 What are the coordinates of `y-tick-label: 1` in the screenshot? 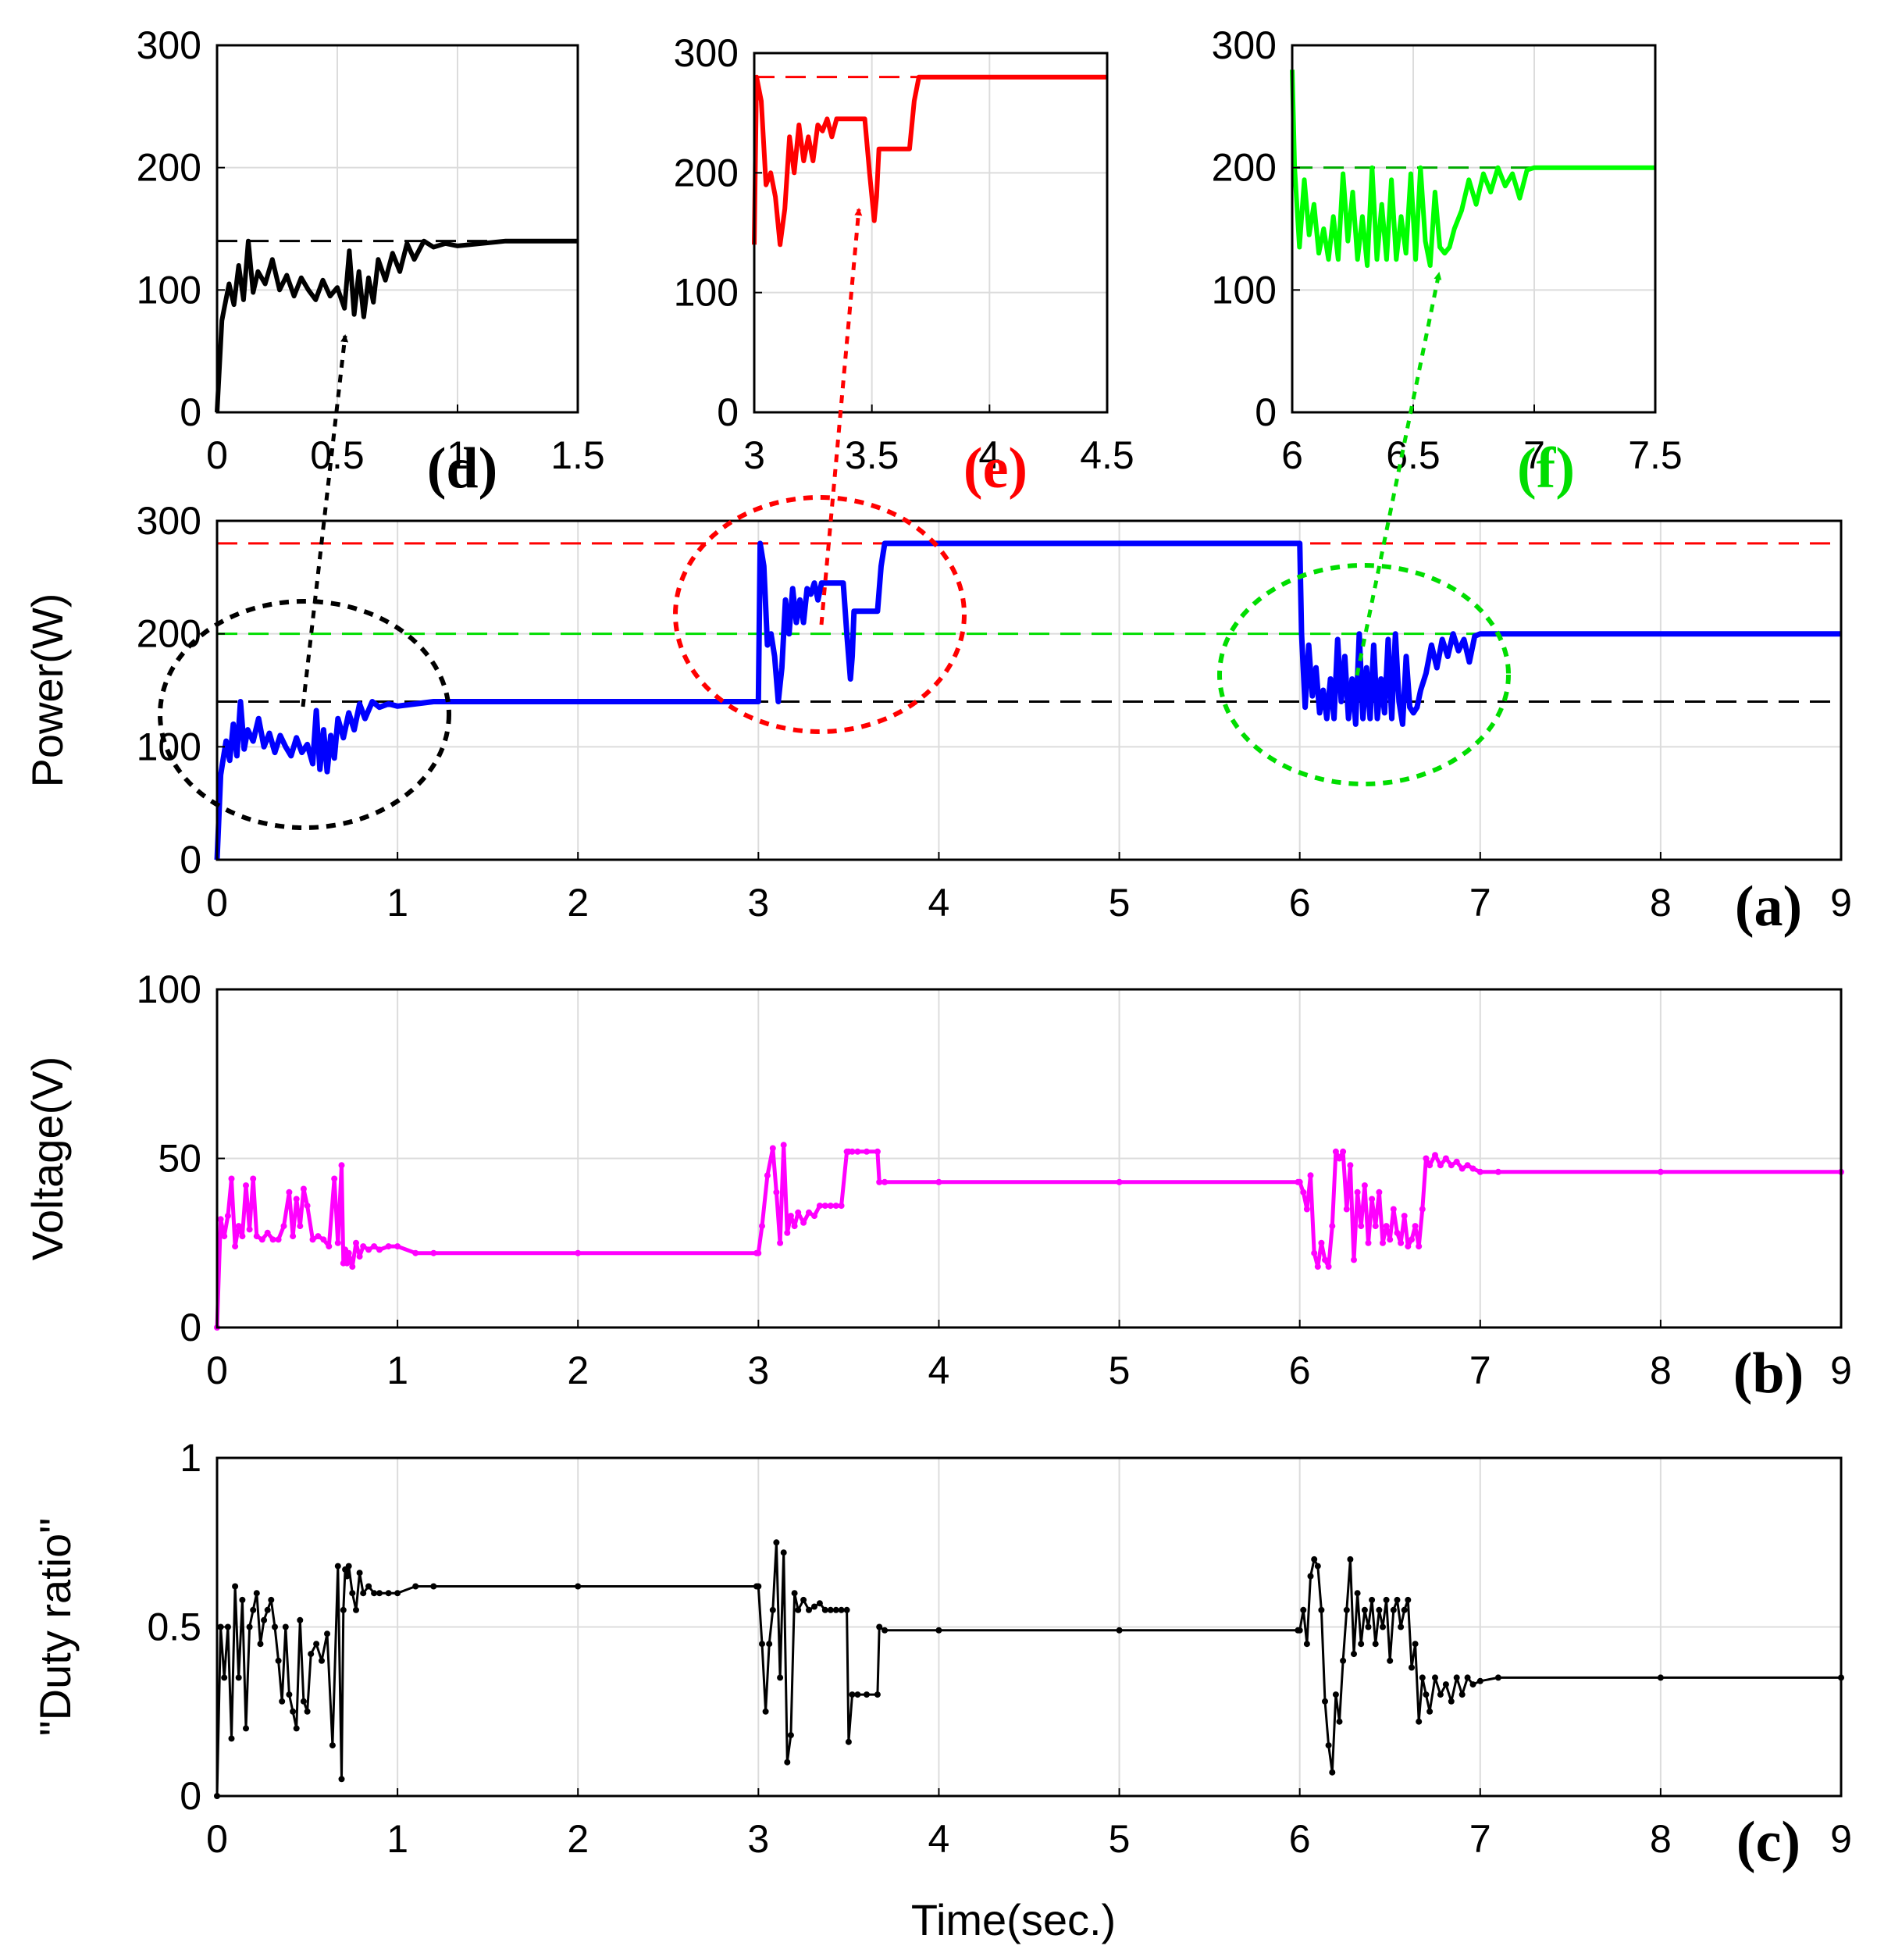 It's located at (190, 1458).